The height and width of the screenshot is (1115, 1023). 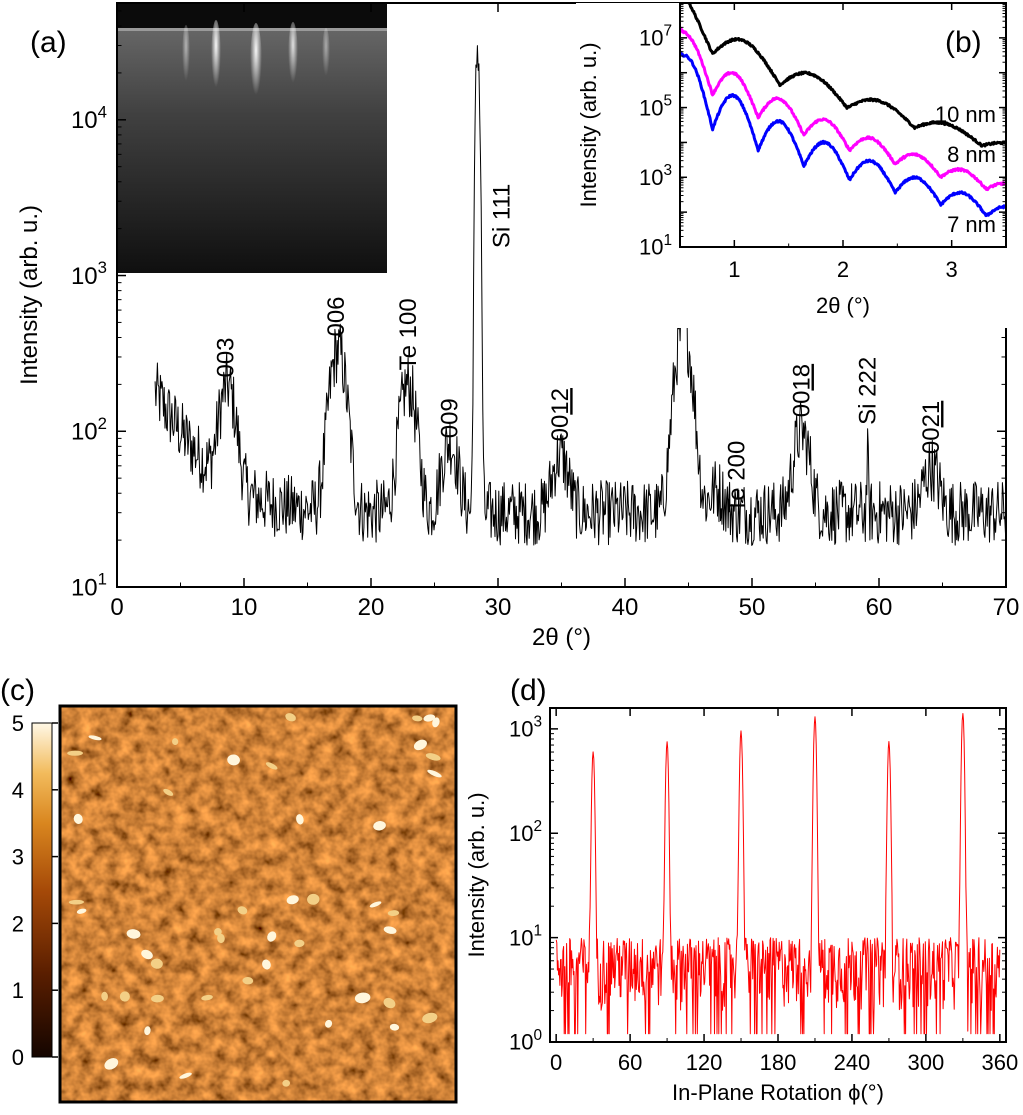 What do you see at coordinates (852, 1062) in the screenshot?
I see `x-tick-label: 240` at bounding box center [852, 1062].